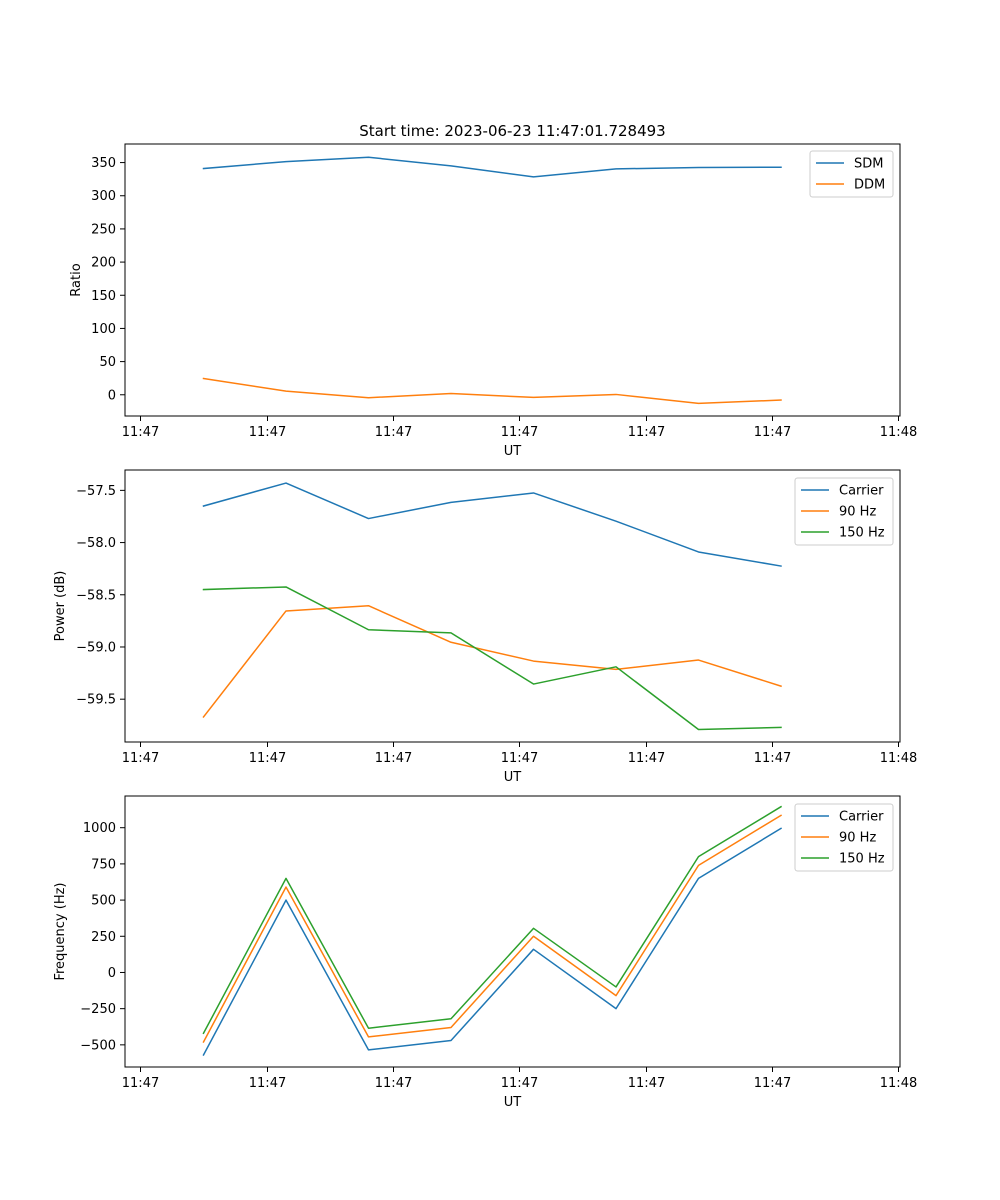 This screenshot has width=1000, height=1200. What do you see at coordinates (103, 263) in the screenshot?
I see `y-tick-label: 200` at bounding box center [103, 263].